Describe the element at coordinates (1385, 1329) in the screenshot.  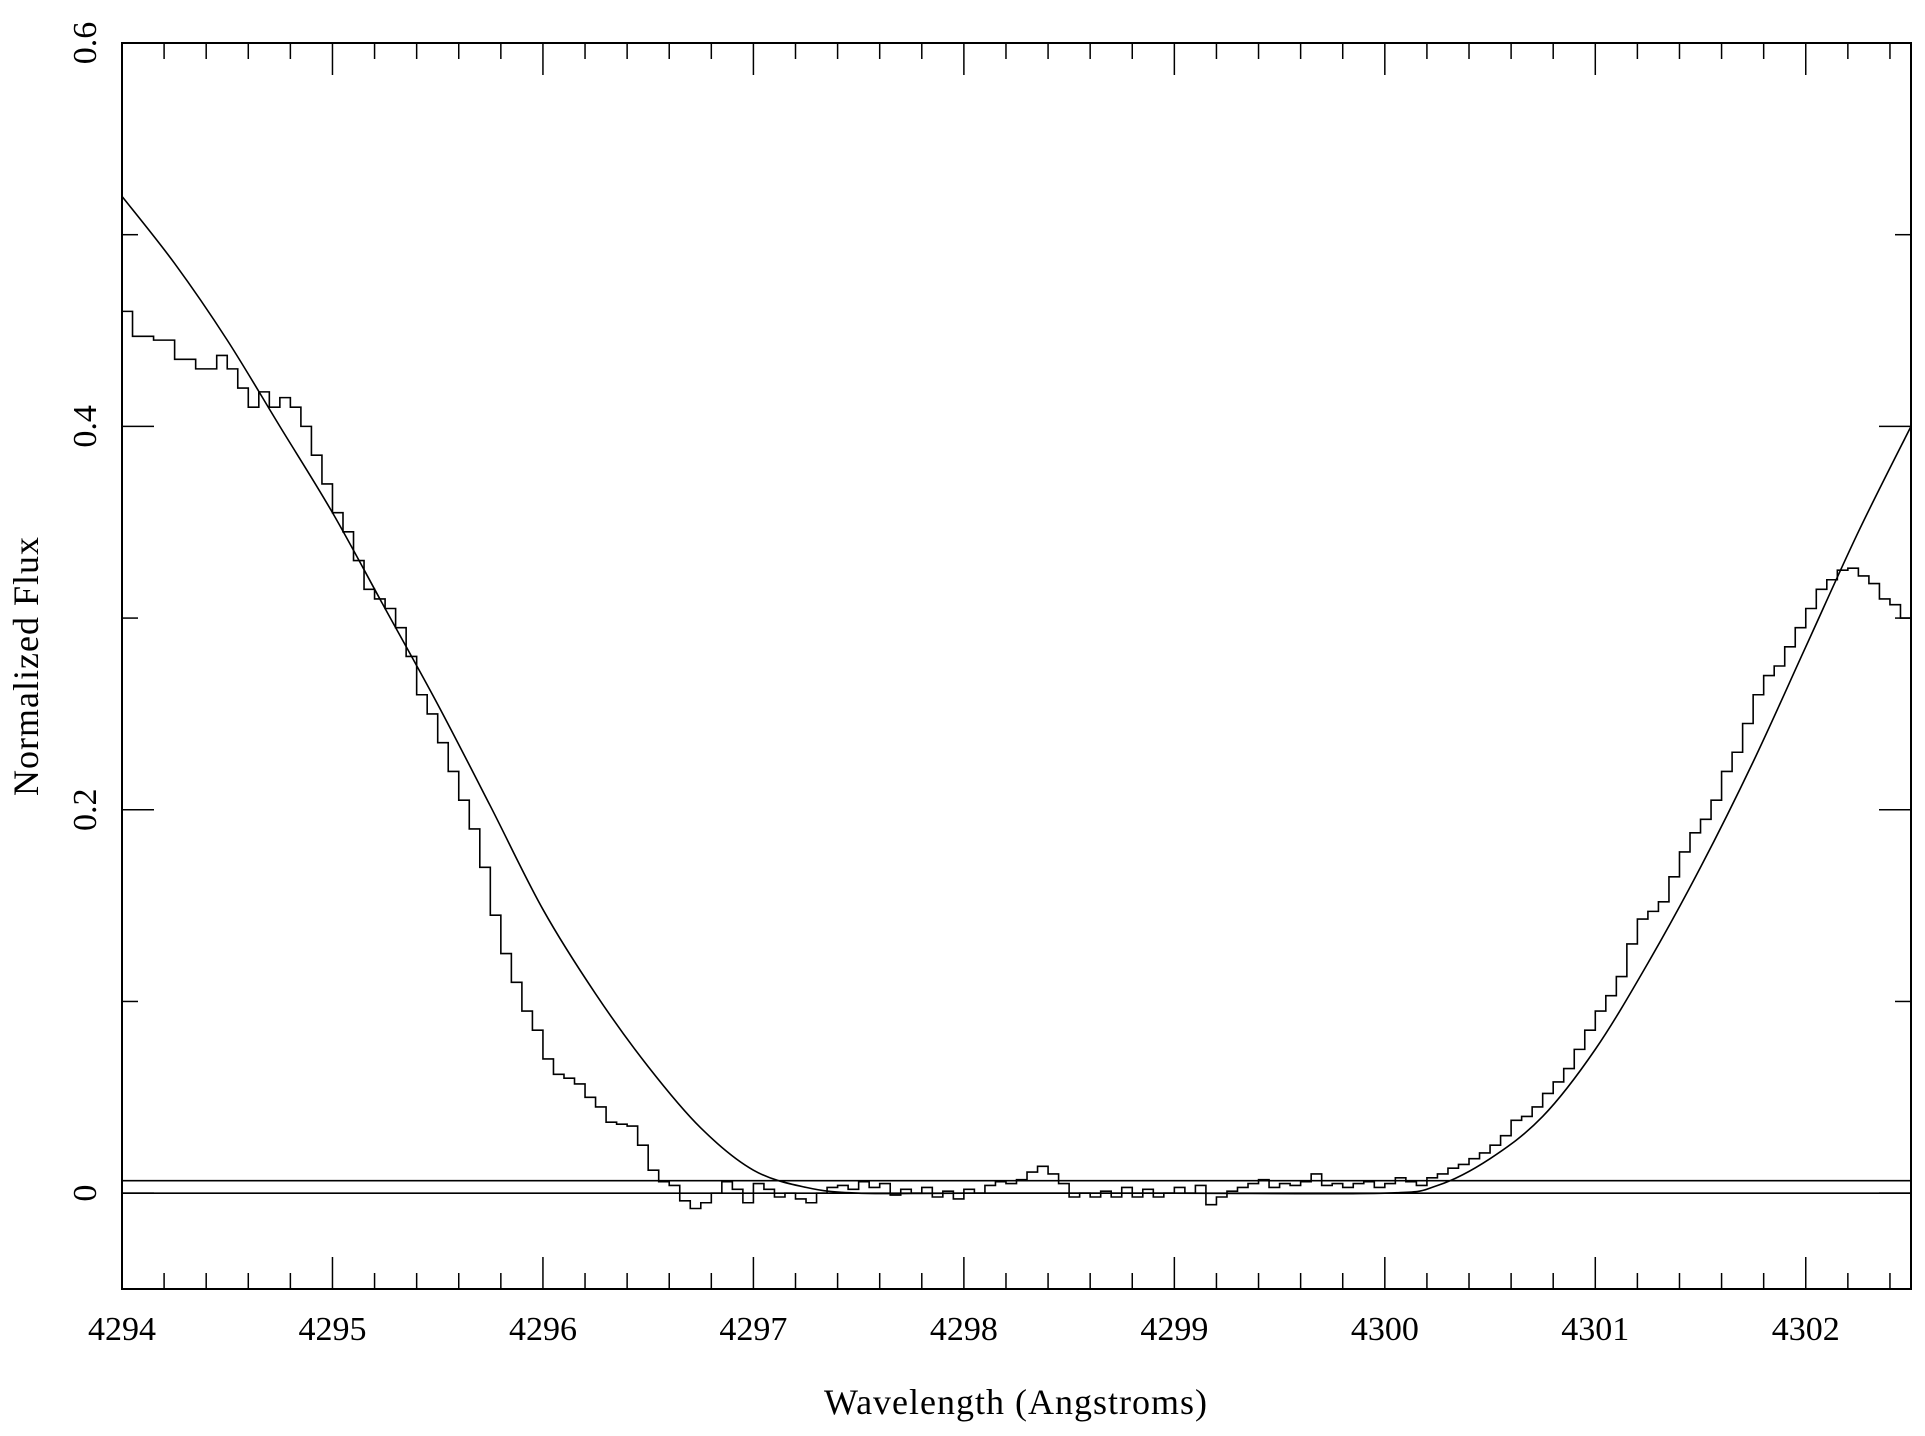
I see `x-tick-label: 4300` at that location.